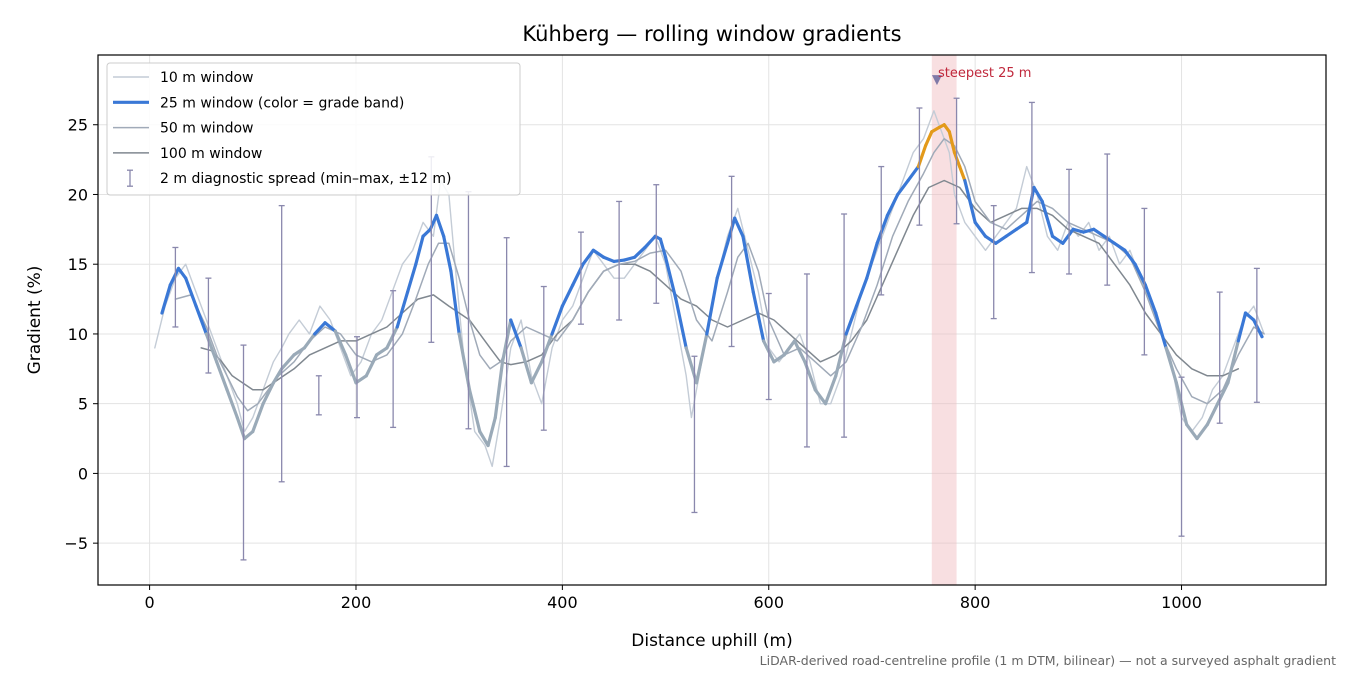 The width and height of the screenshot is (1350, 675). I want to click on y-tick-label: −5, so click(76, 543).